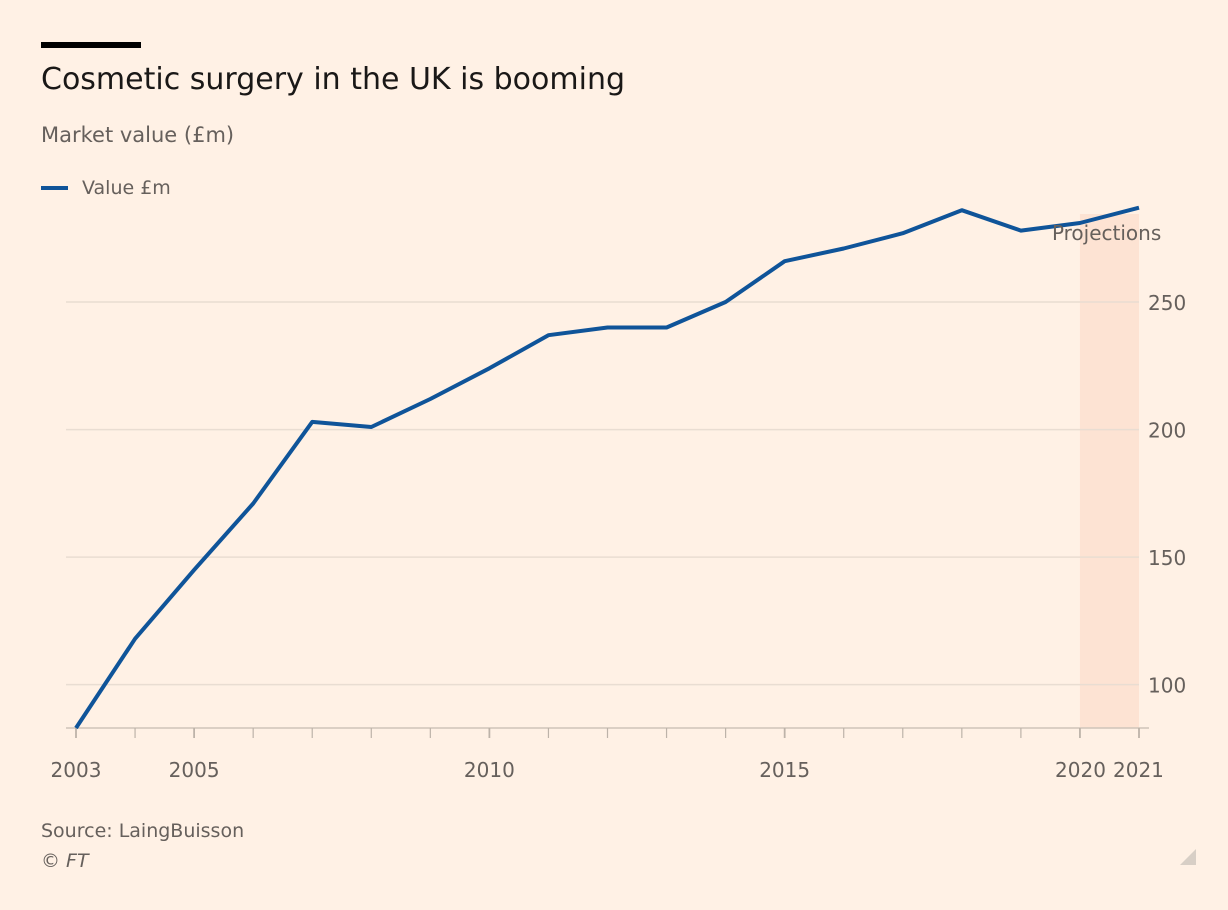  What do you see at coordinates (903, 233) in the screenshot?
I see `data-point-2017` at bounding box center [903, 233].